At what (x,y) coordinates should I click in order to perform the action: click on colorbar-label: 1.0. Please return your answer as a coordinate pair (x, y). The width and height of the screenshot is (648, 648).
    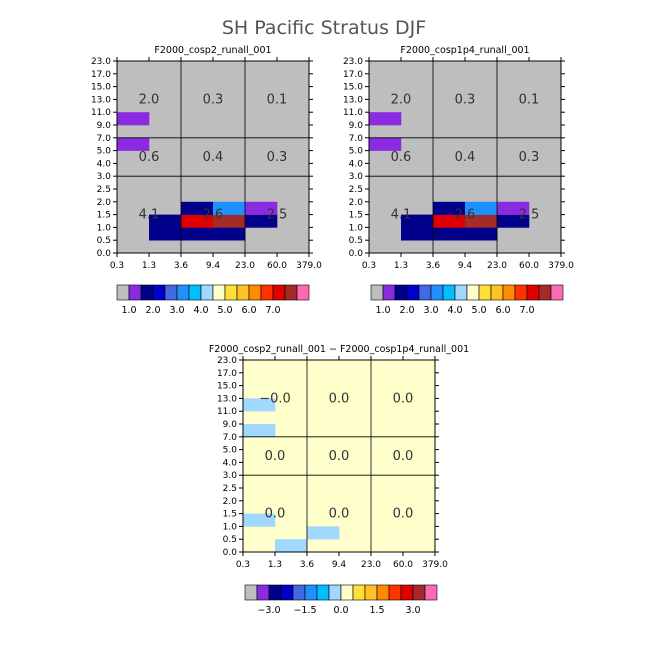
    Looking at the image, I should click on (128, 310).